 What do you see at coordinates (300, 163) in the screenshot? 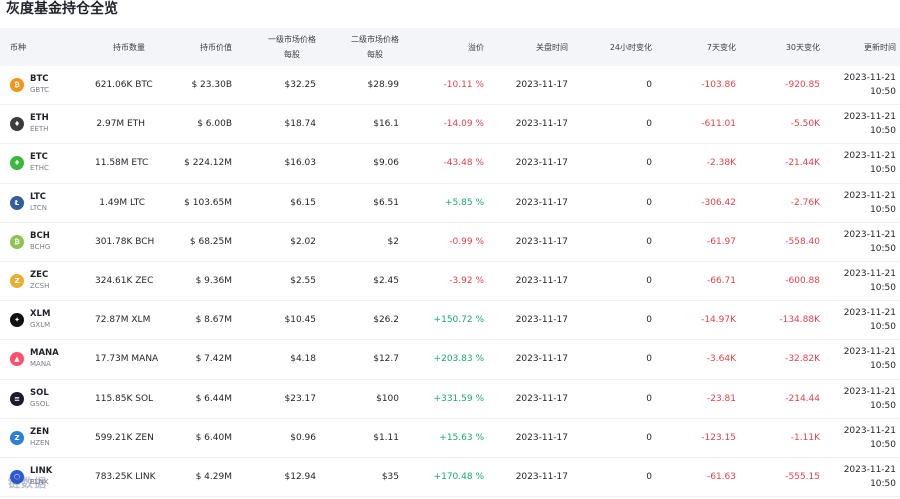
I see `primary-price-cell: $16.03` at bounding box center [300, 163].